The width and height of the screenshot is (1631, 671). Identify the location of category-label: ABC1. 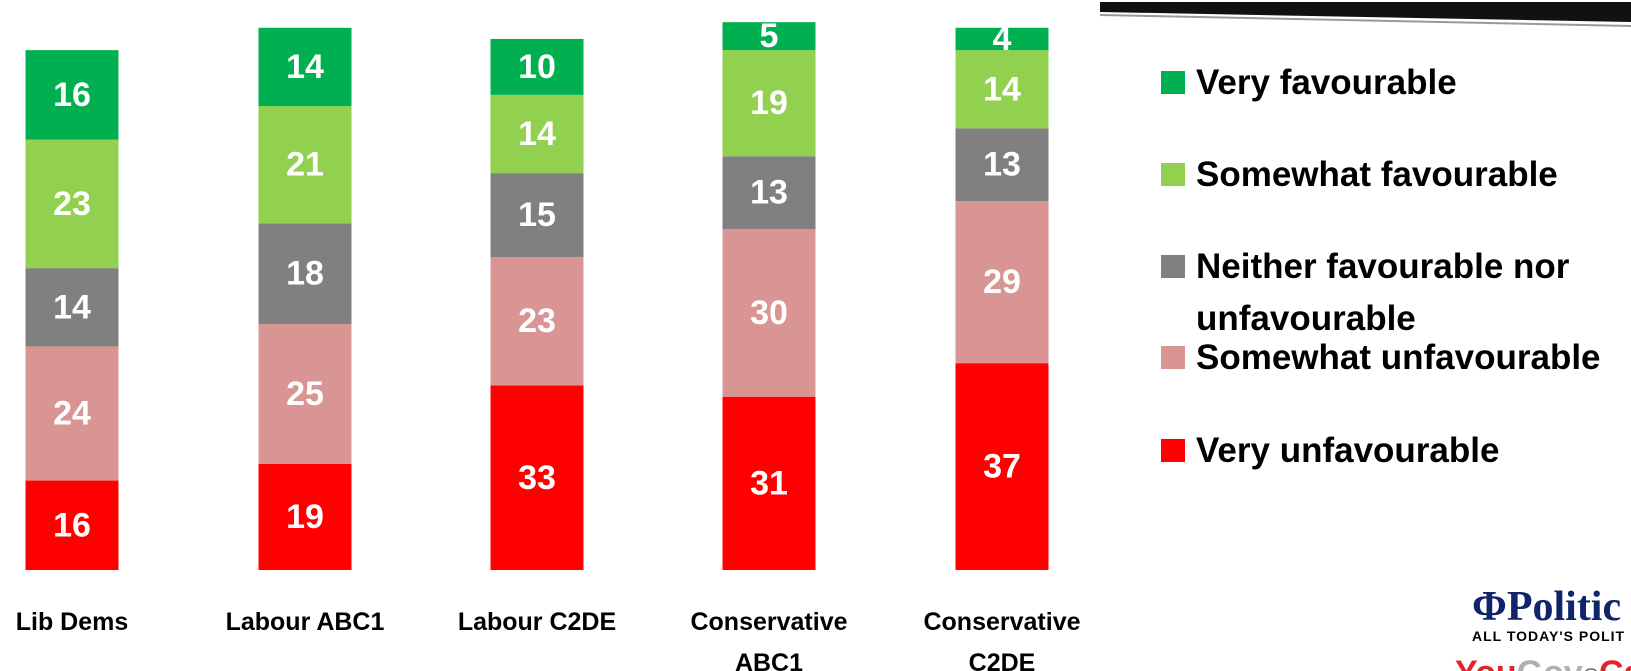
(769, 660).